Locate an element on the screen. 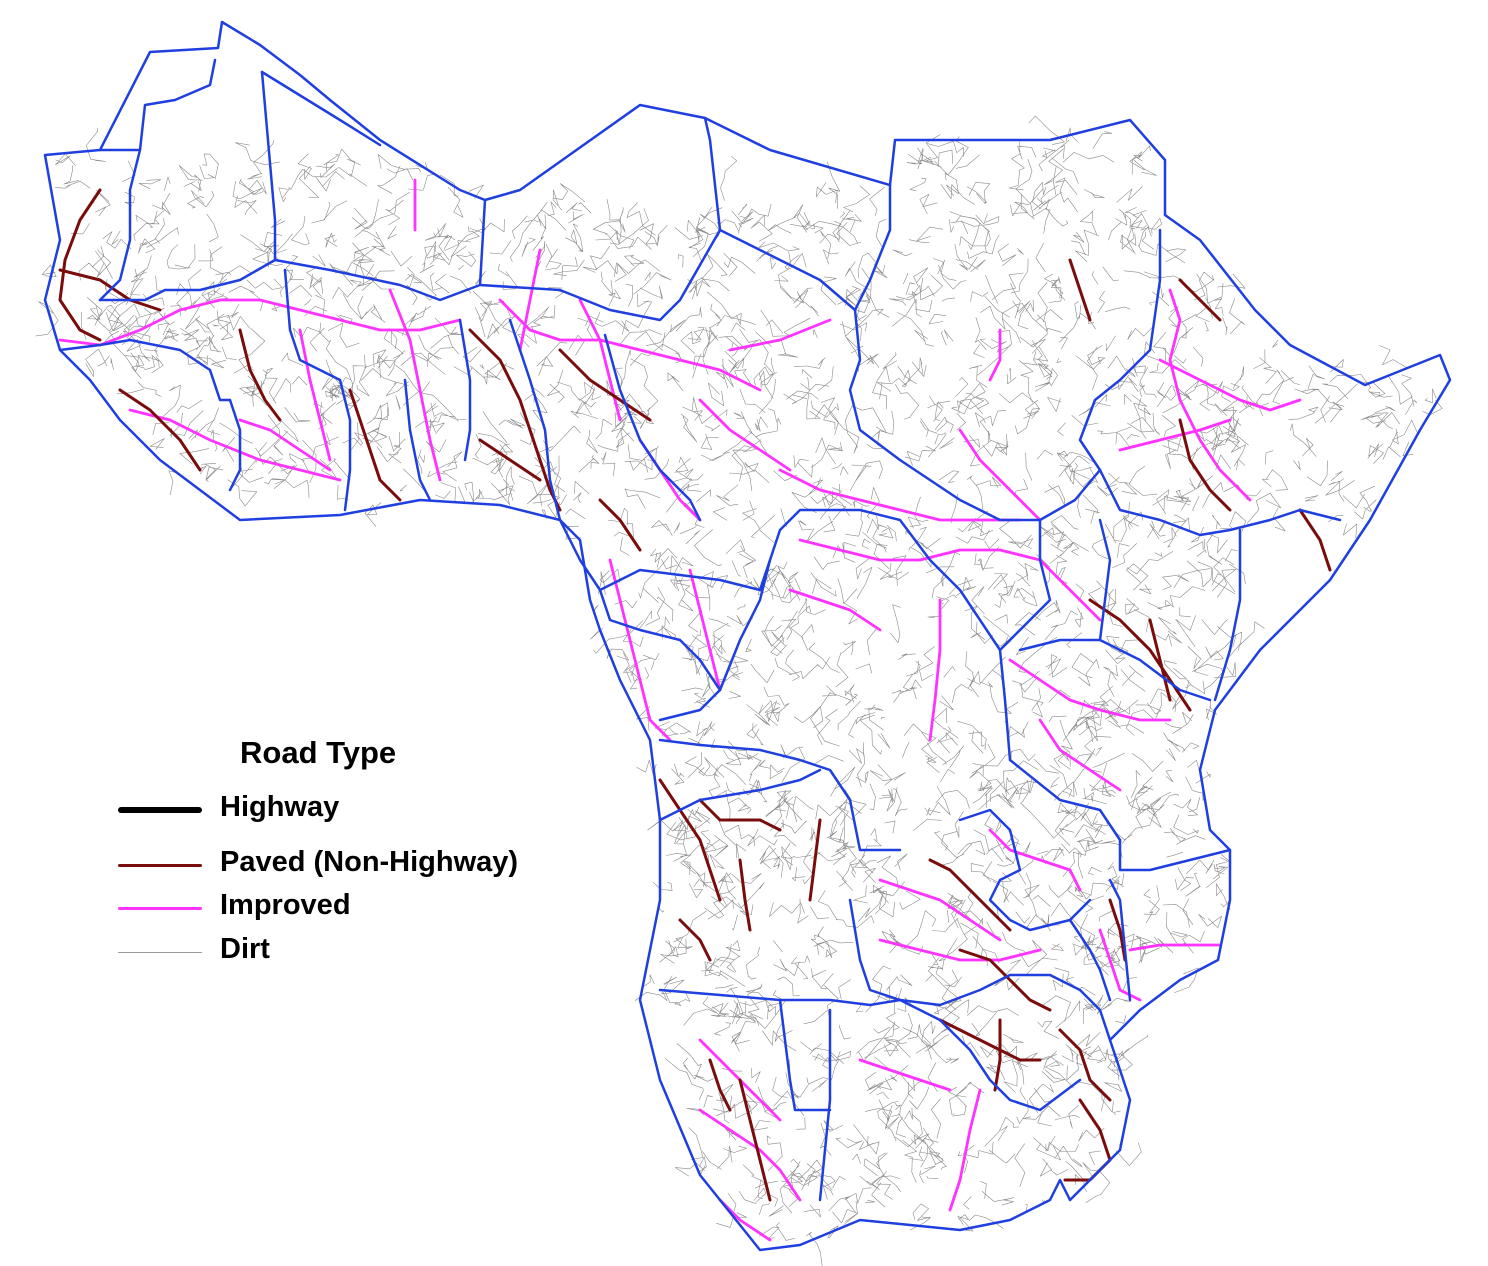  legend-label-improved: Improved is located at coordinates (285, 905).